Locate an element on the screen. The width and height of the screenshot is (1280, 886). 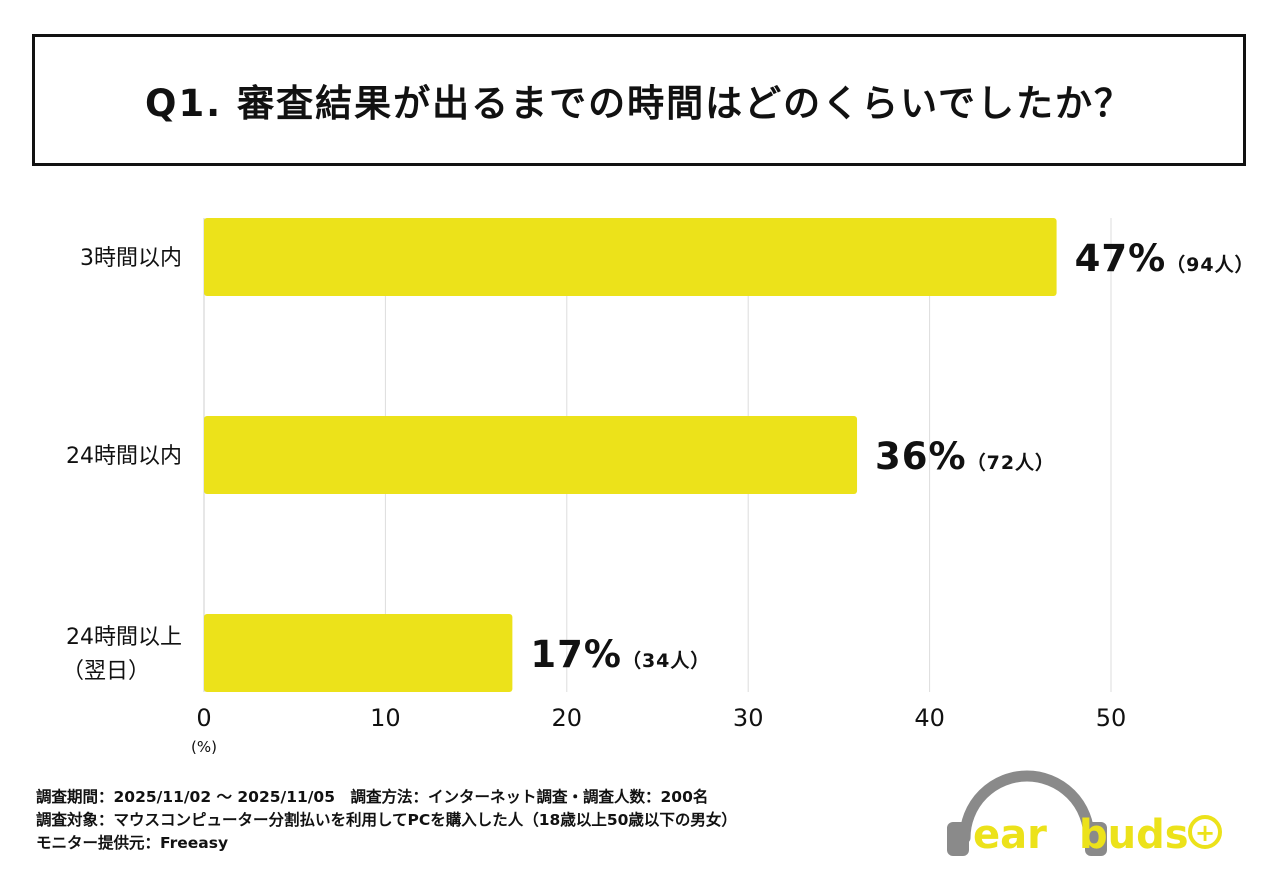
footer-monitor-source: モニター提供元：Freeasy is located at coordinates (132, 843).